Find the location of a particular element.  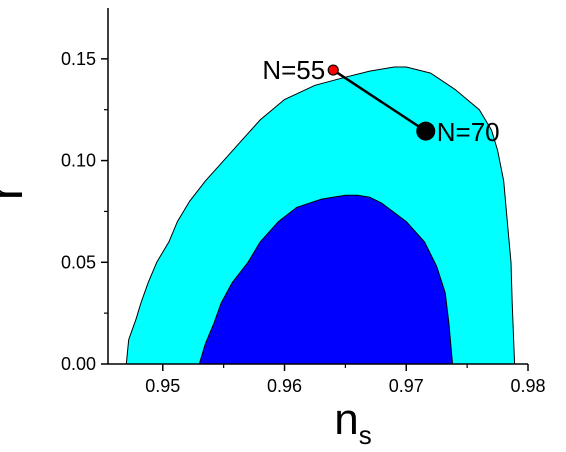

y-tick-label: 0.00 is located at coordinates (78, 364).